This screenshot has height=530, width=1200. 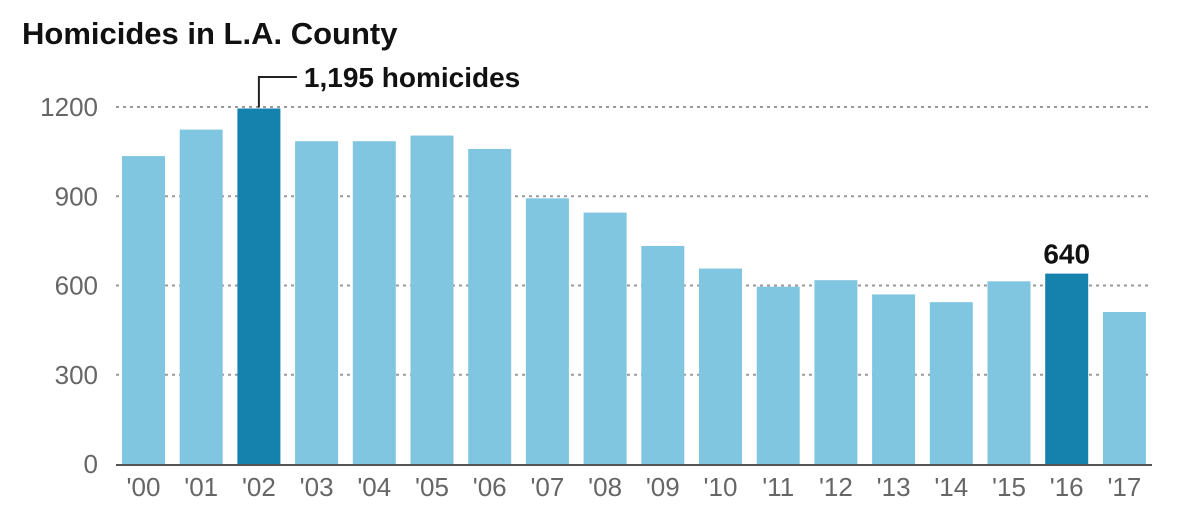 What do you see at coordinates (894, 487) in the screenshot?
I see `x-tick-label: '13` at bounding box center [894, 487].